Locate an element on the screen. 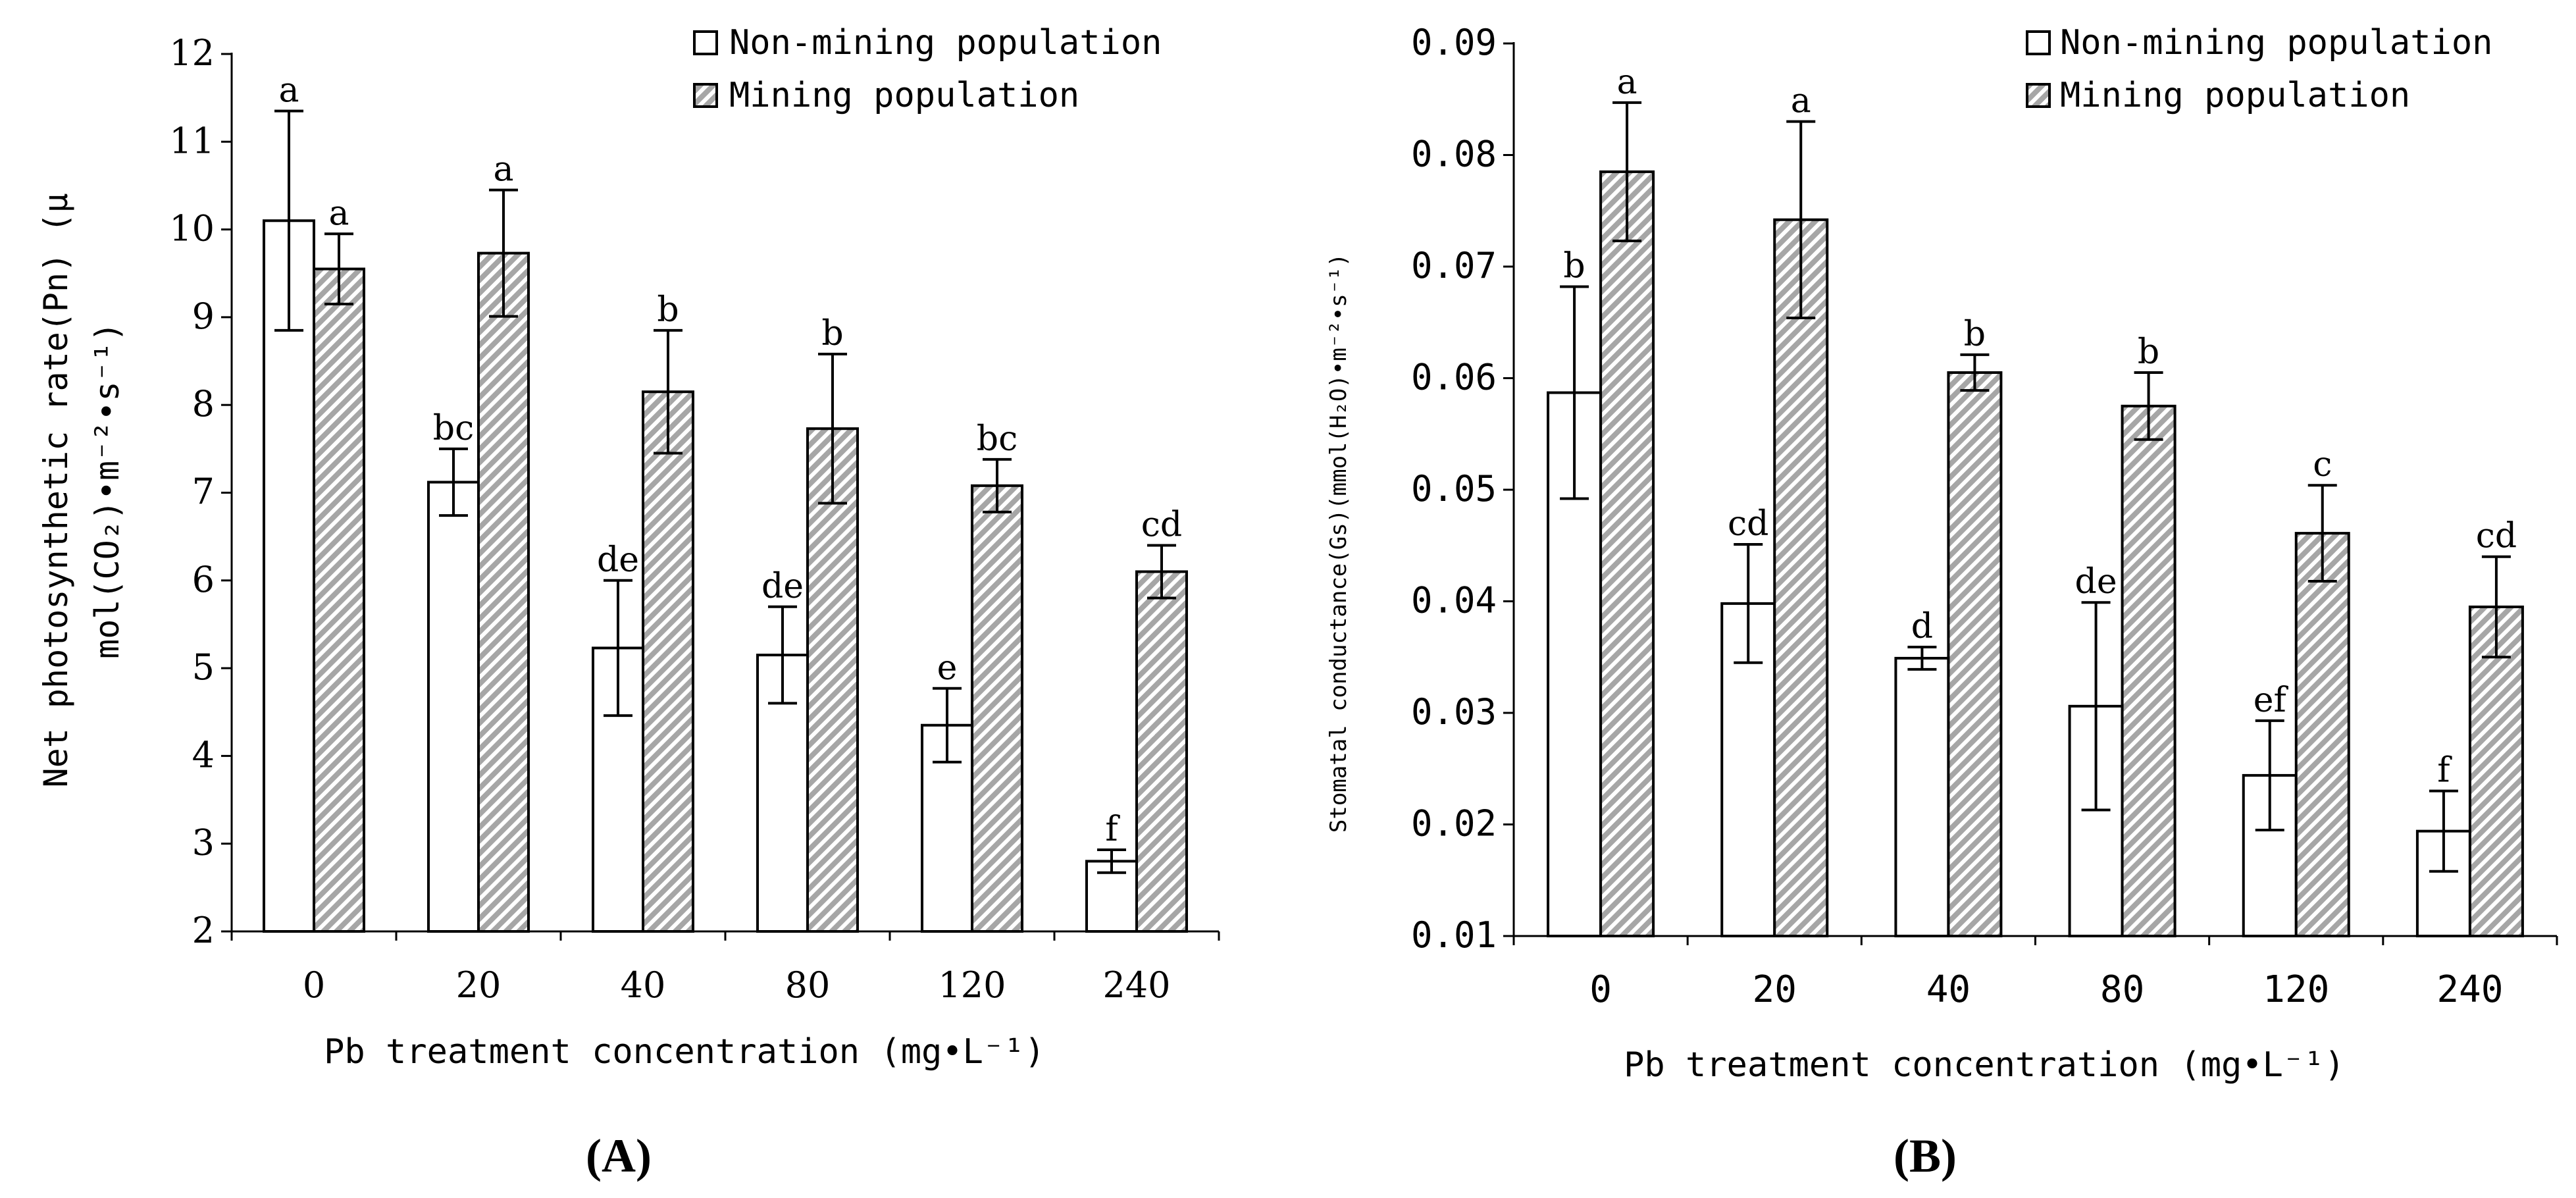  legend-b: Non-mining population Mining population is located at coordinates (2259, 69).